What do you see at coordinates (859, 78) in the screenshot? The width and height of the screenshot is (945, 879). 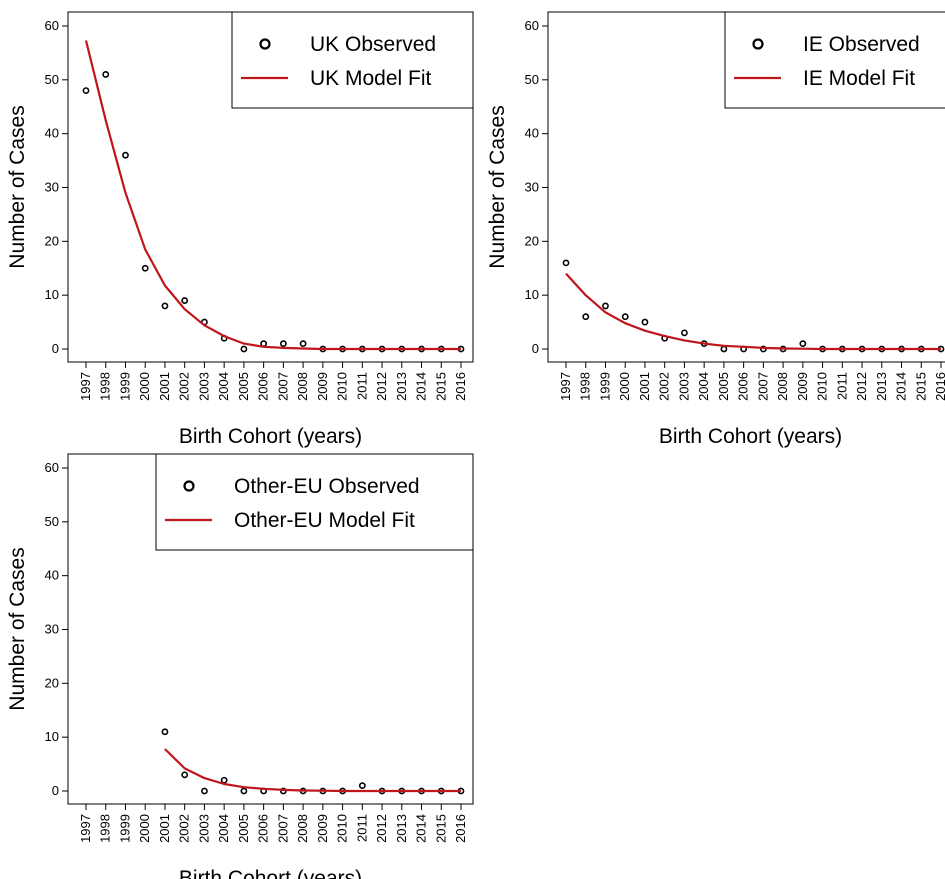 I see `legend-label: IE Model Fit` at bounding box center [859, 78].